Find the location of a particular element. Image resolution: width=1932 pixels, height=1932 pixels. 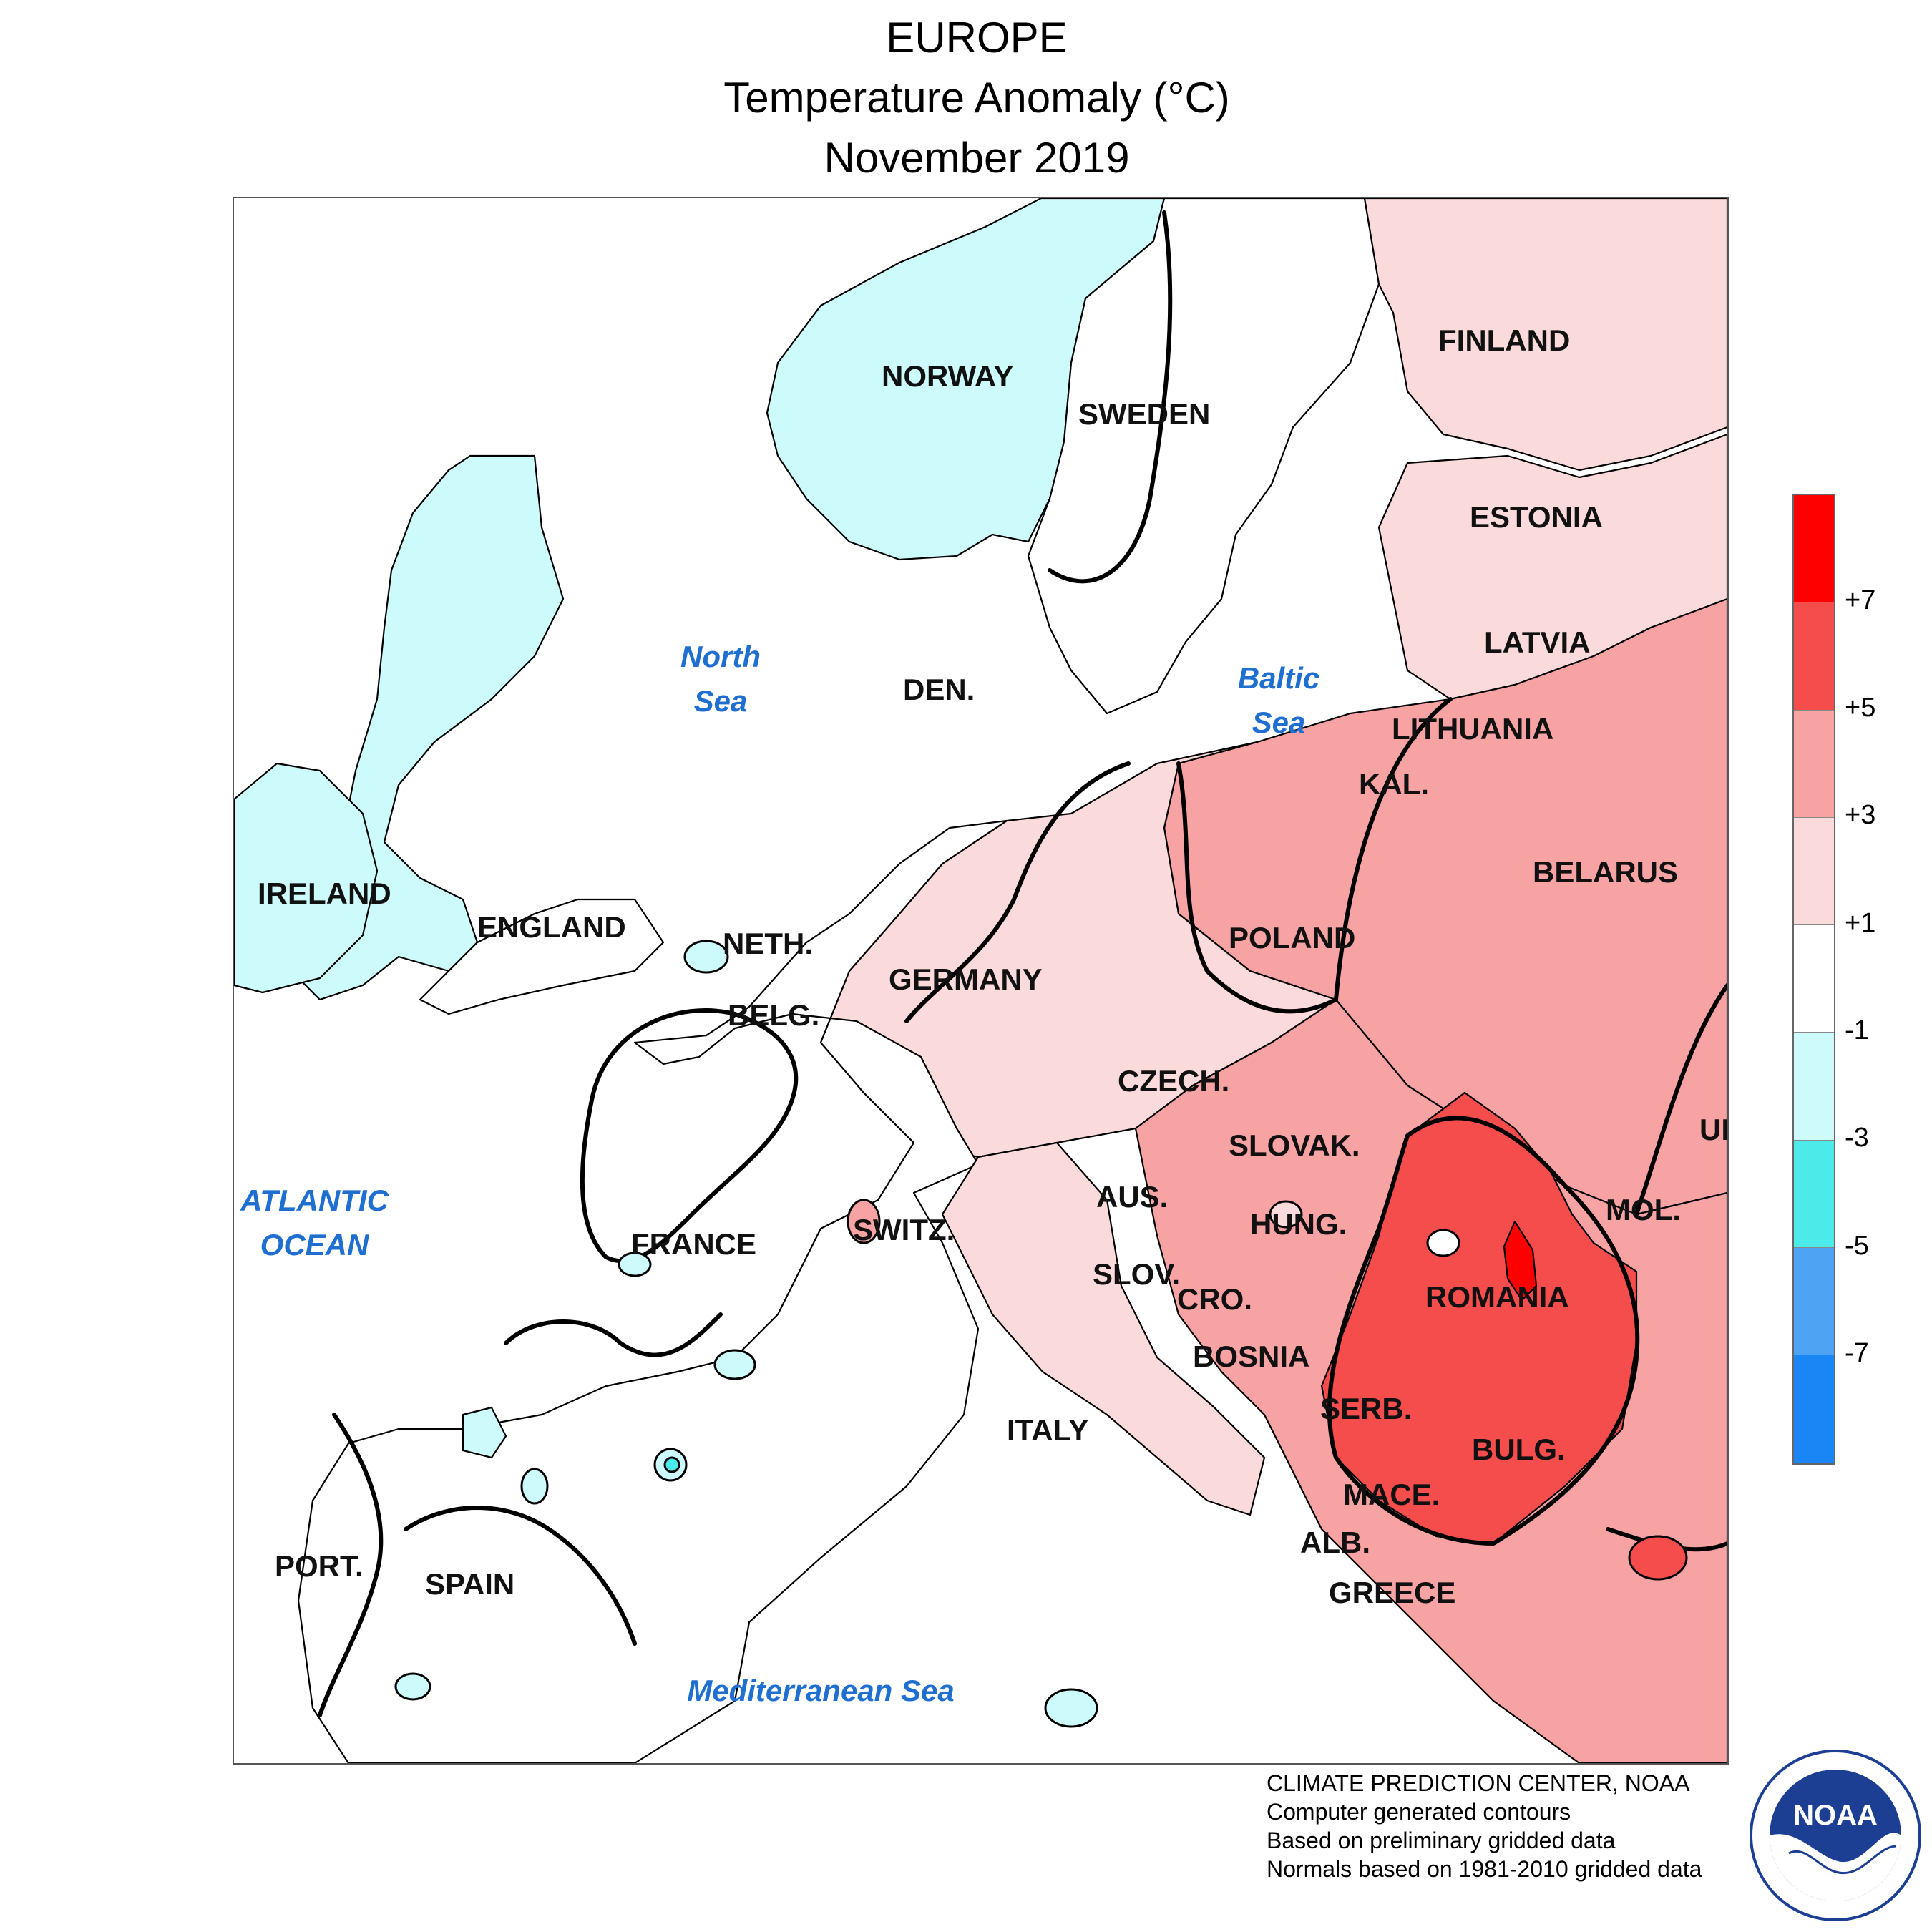

credit-line: Based on preliminary gridded data is located at coordinates (1441, 1840).